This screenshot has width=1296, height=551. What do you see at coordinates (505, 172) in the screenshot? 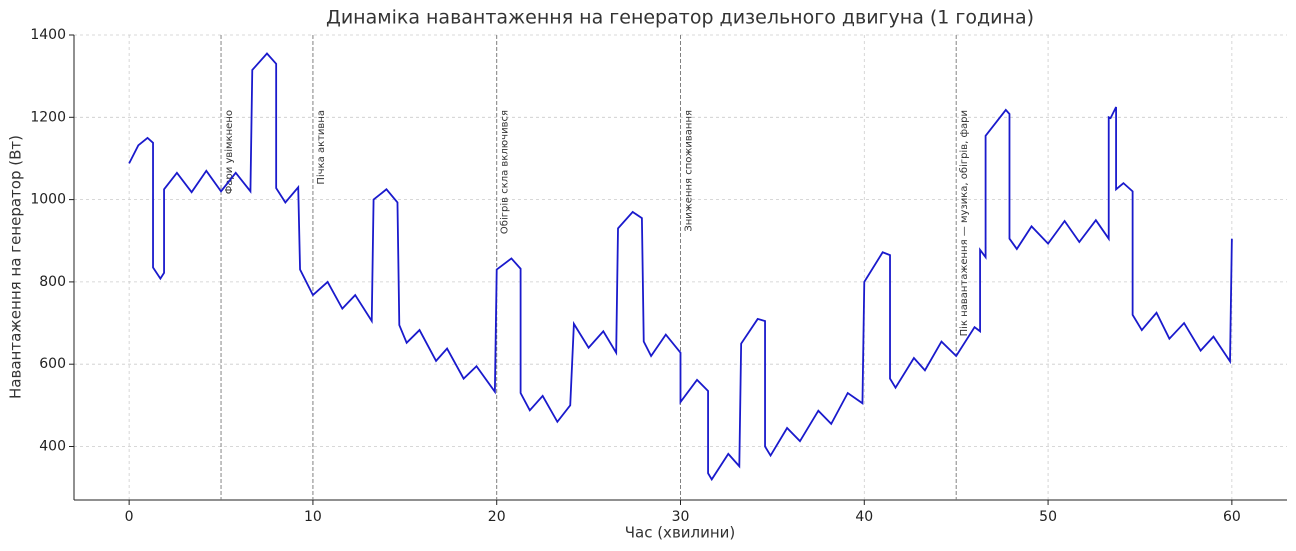
I see `annotation-label: Обігрів скла включився` at bounding box center [505, 172].